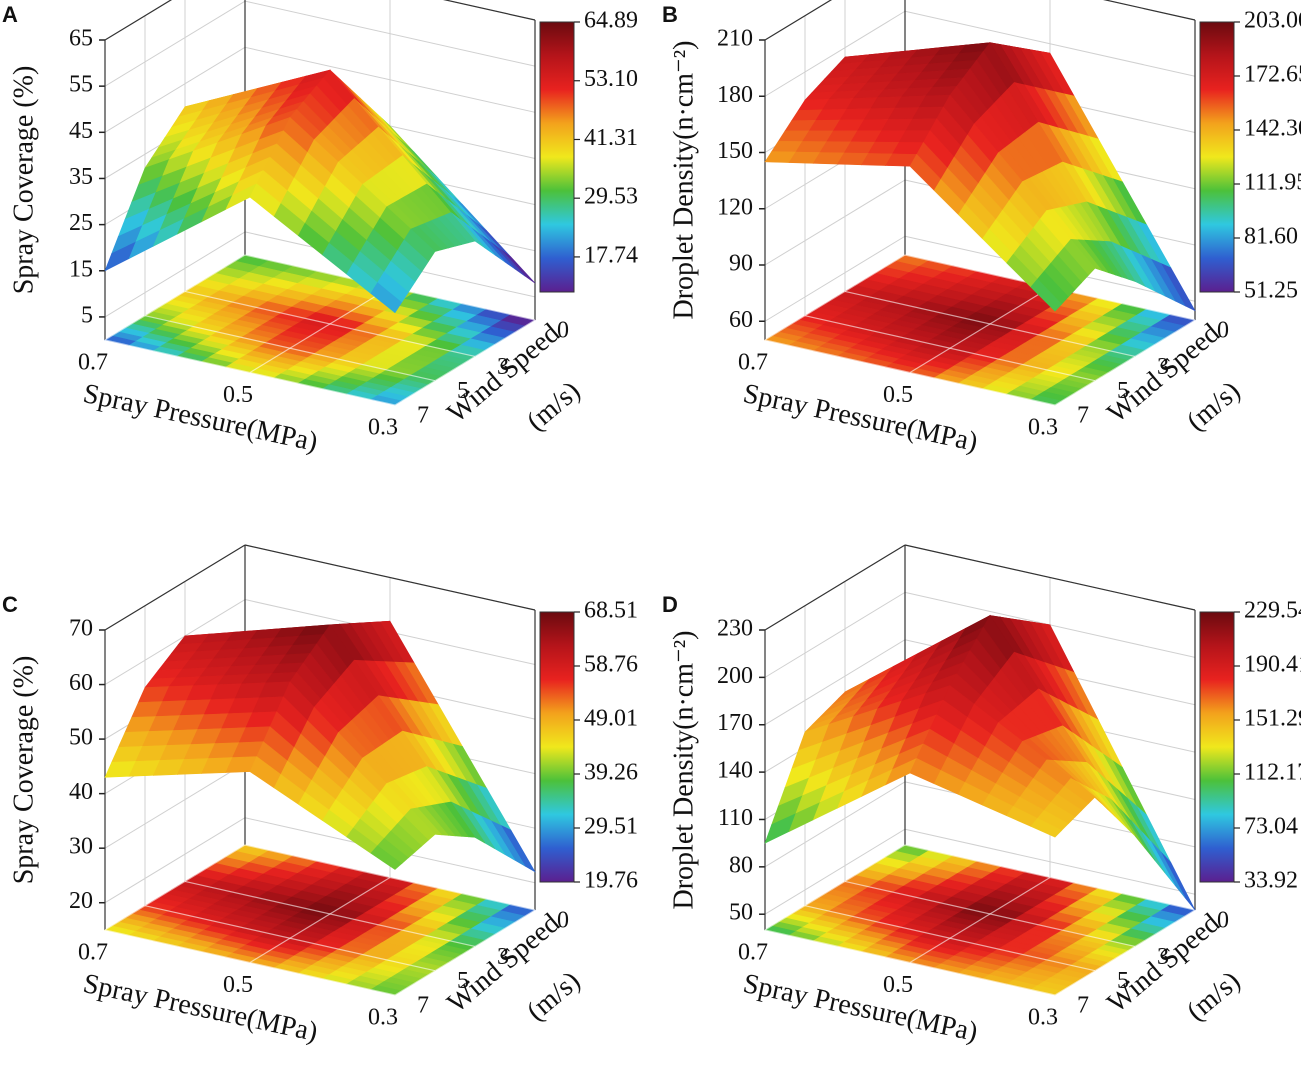  Describe the element at coordinates (611, 827) in the screenshot. I see `colorbar-label: 29.51` at that location.